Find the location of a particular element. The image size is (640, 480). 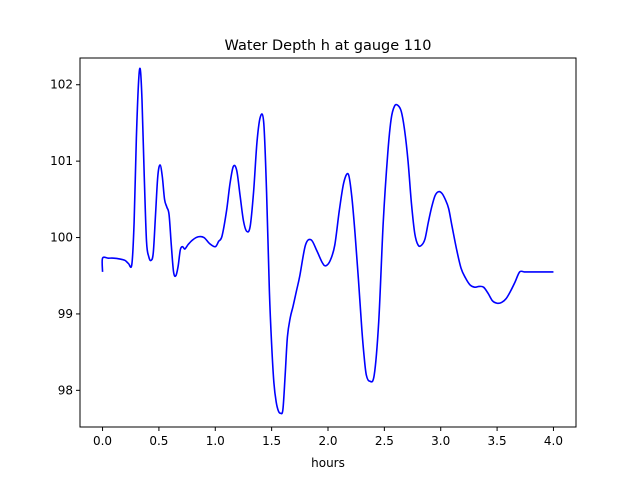

y-tick-label: 99 is located at coordinates (65, 314).